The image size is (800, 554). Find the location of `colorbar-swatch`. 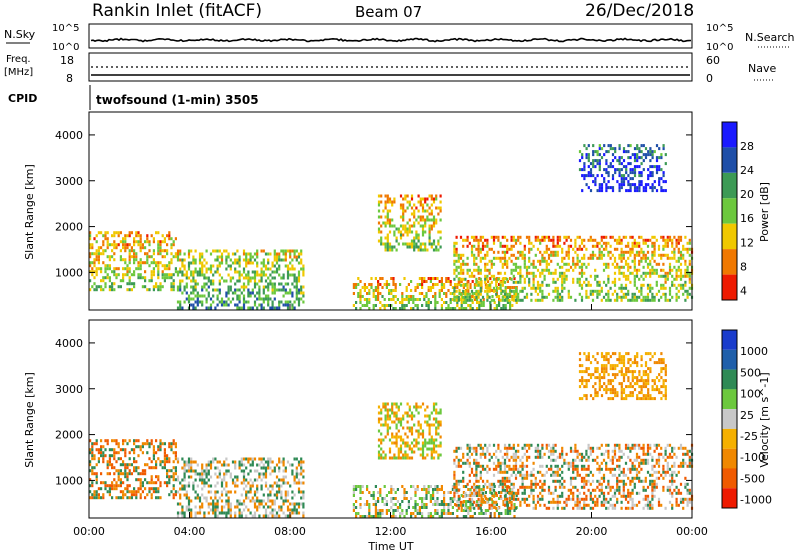

colorbar-swatch is located at coordinates (729, 185).